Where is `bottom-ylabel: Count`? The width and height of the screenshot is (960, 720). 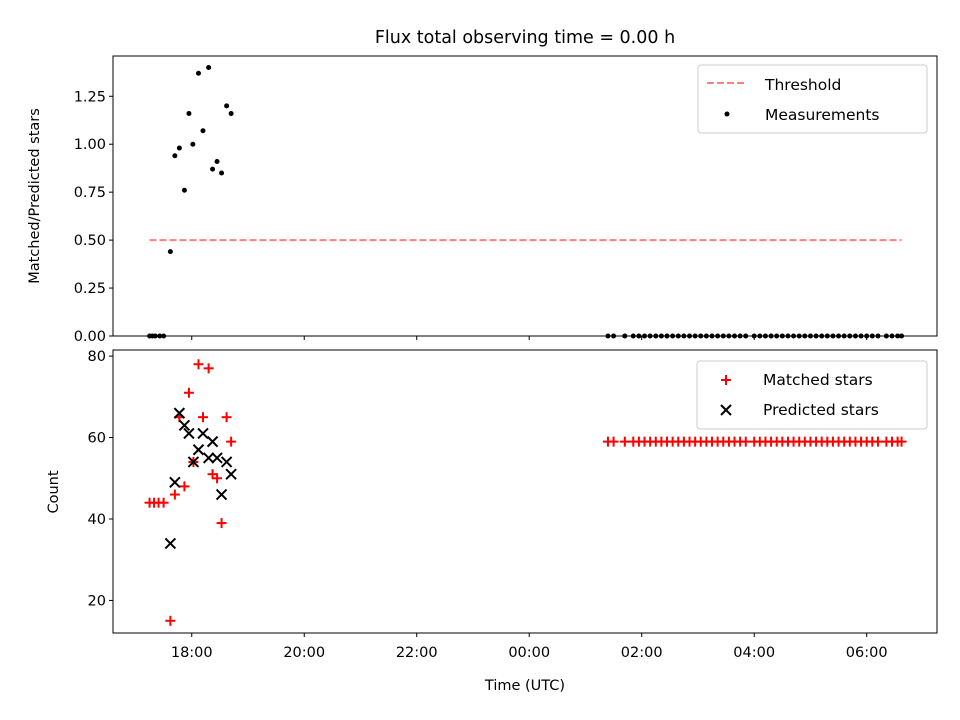 bottom-ylabel: Count is located at coordinates (54, 491).